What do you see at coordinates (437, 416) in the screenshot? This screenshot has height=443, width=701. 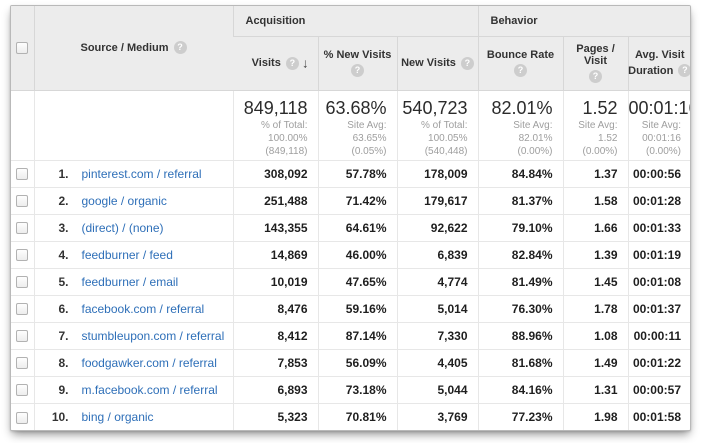 I see `new-visits-cell: 3,769` at bounding box center [437, 416].